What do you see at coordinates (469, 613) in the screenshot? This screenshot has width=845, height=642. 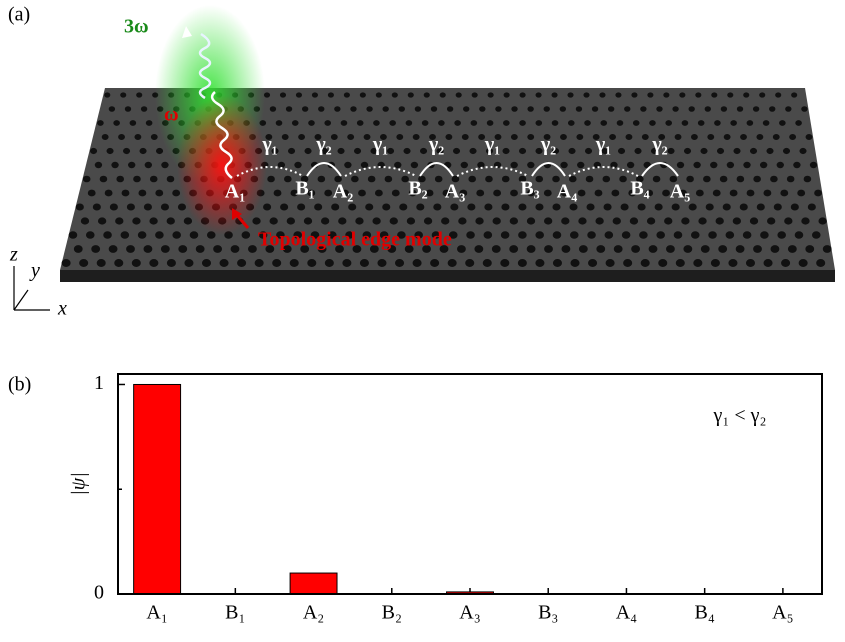 I see `x-tick-label: A₃` at bounding box center [469, 613].